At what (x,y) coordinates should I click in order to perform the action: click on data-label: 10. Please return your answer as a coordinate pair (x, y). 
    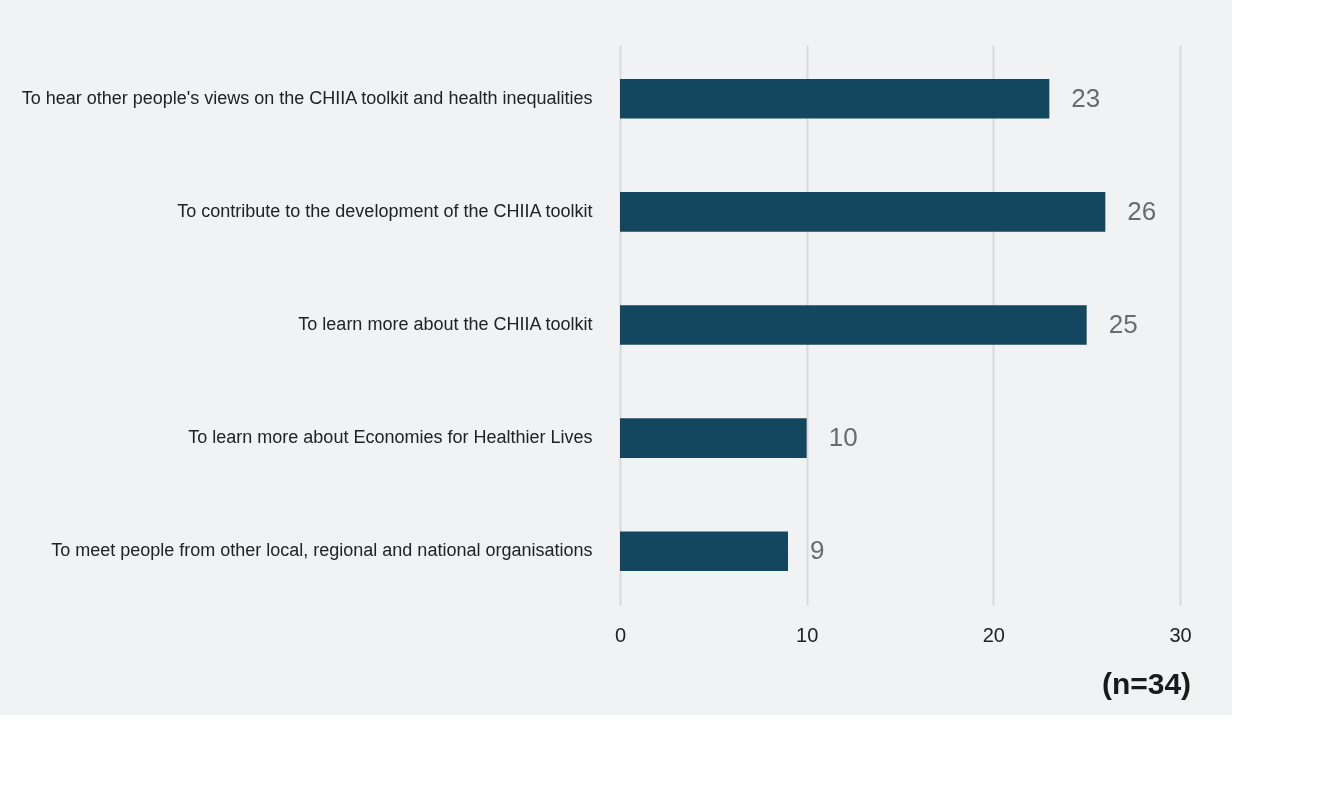
    Looking at the image, I should click on (843, 437).